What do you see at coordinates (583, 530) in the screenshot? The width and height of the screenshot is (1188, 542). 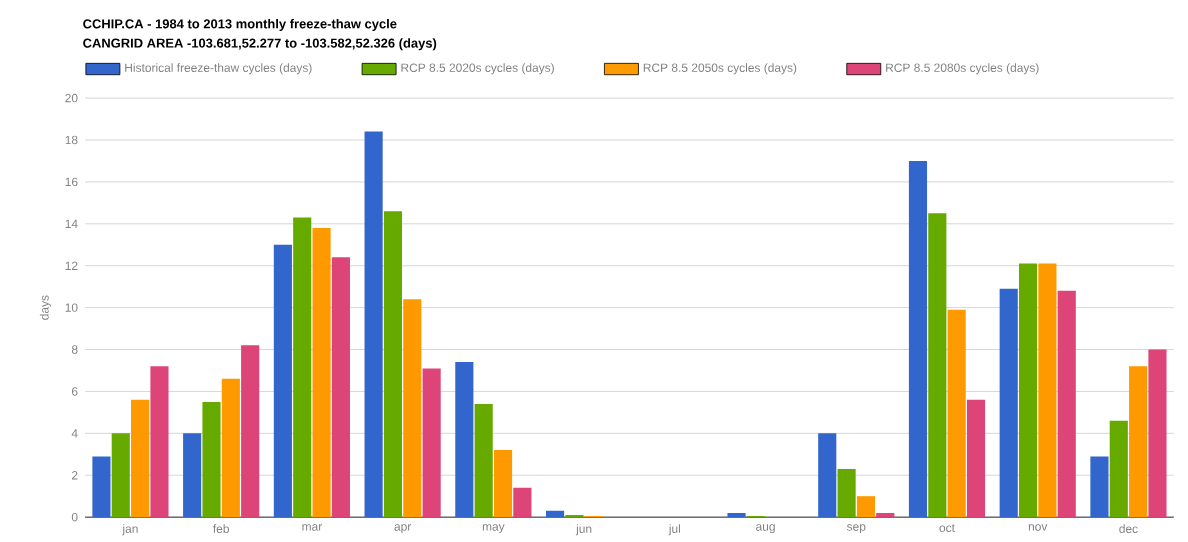 I see `x-tick-label: jun` at bounding box center [583, 530].